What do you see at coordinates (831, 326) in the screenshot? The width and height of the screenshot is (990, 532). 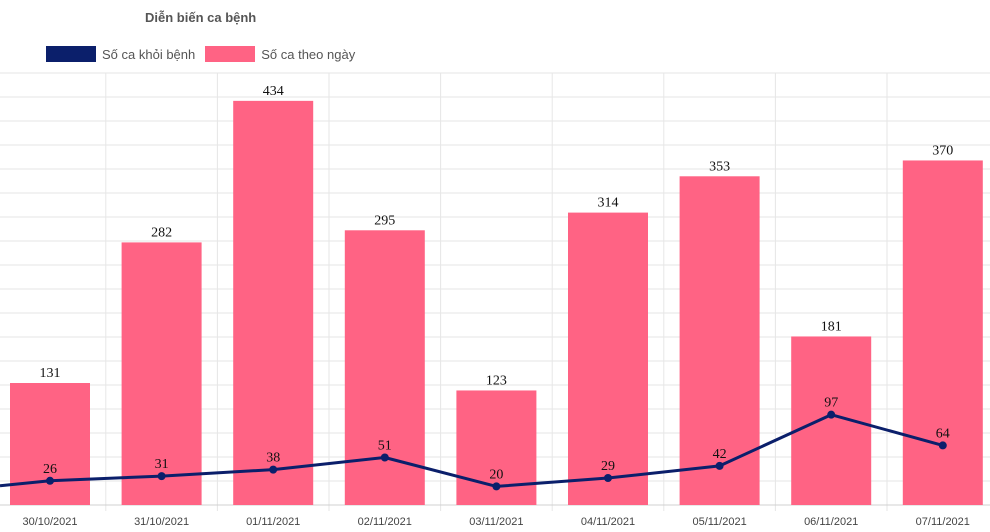 I see `bar-value-label: 181` at bounding box center [831, 326].